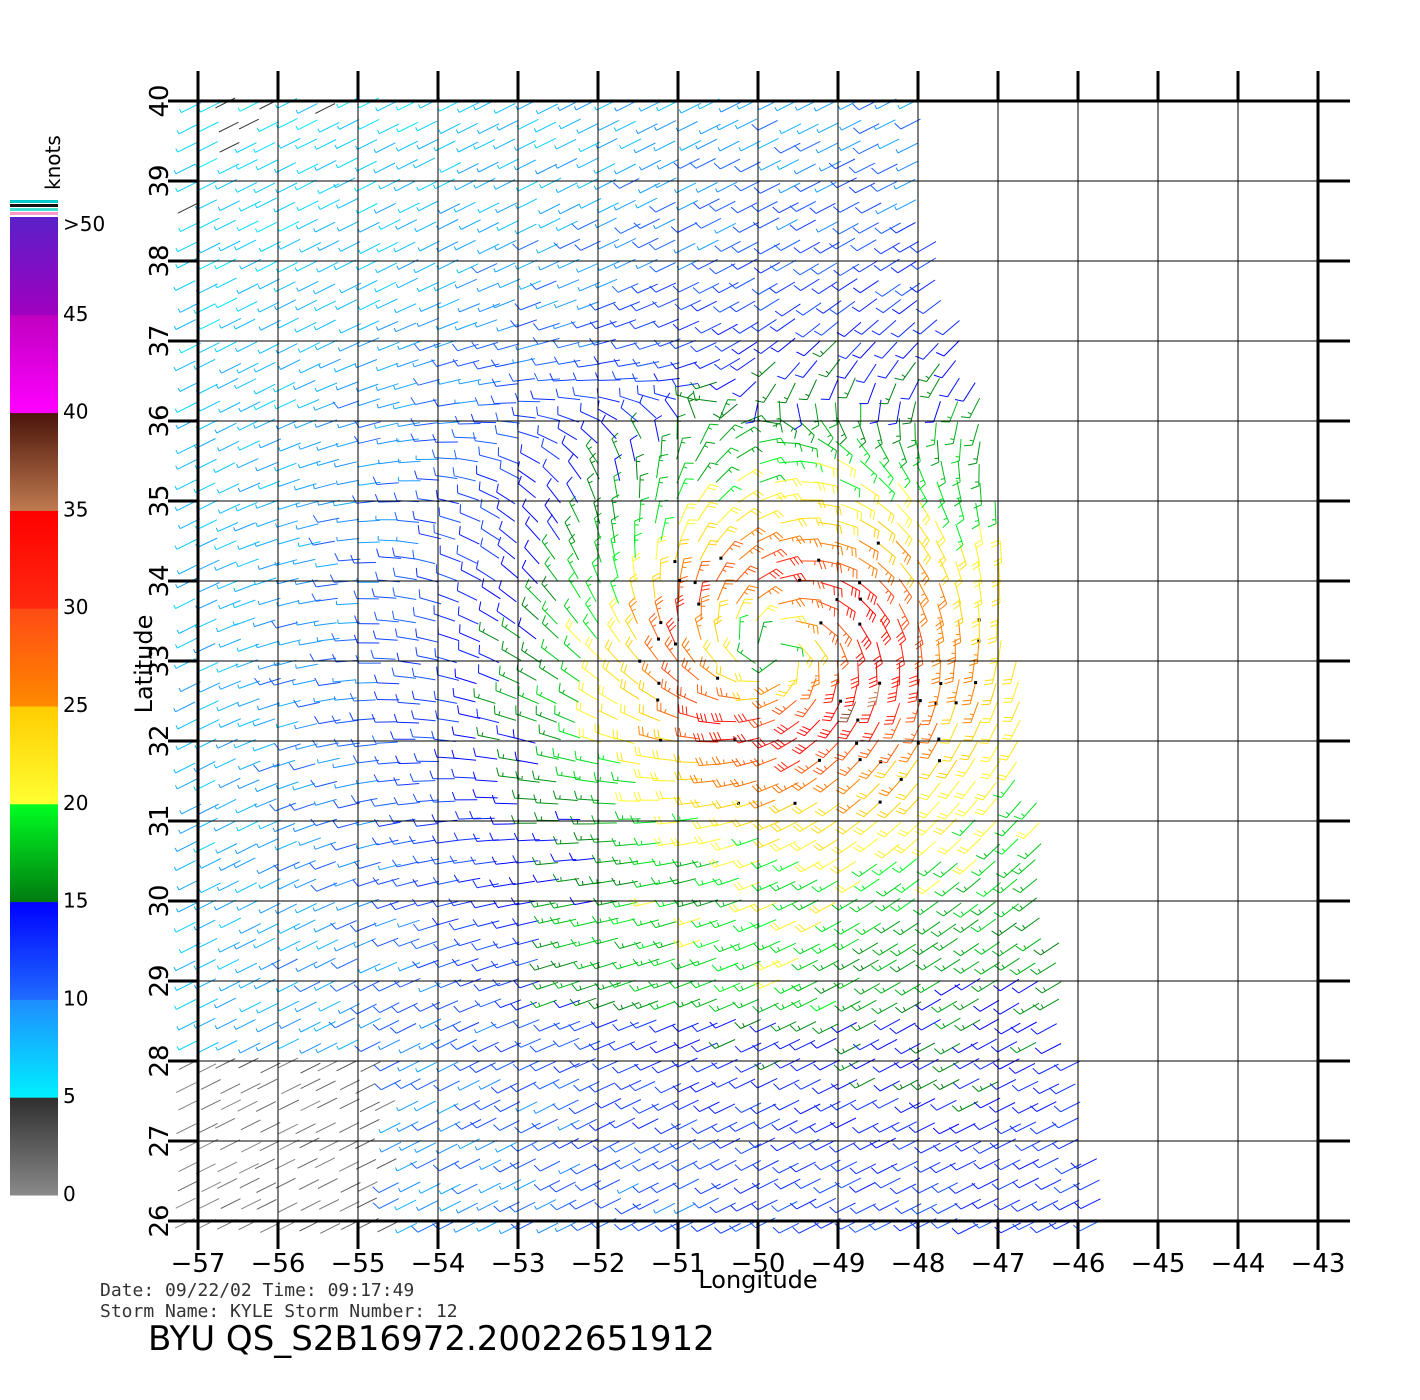 This screenshot has width=1420, height=1400. What do you see at coordinates (53, 162) in the screenshot?
I see `colorbar-unit-label: knots` at bounding box center [53, 162].